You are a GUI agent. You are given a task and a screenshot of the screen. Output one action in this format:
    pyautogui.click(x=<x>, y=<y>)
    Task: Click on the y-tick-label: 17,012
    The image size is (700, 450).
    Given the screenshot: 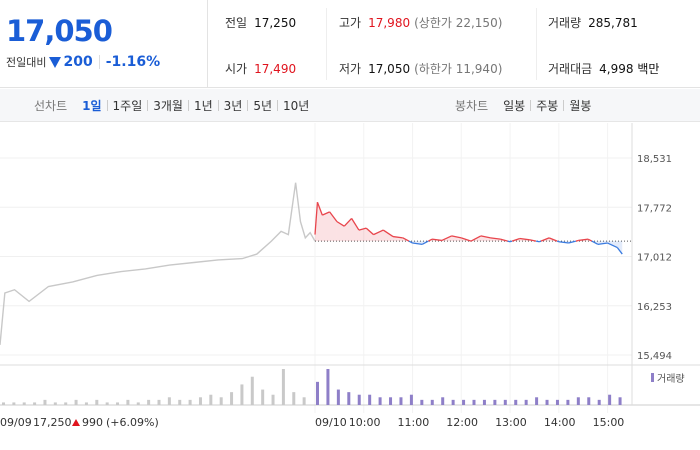 What is the action you would take?
    pyautogui.click(x=654, y=258)
    